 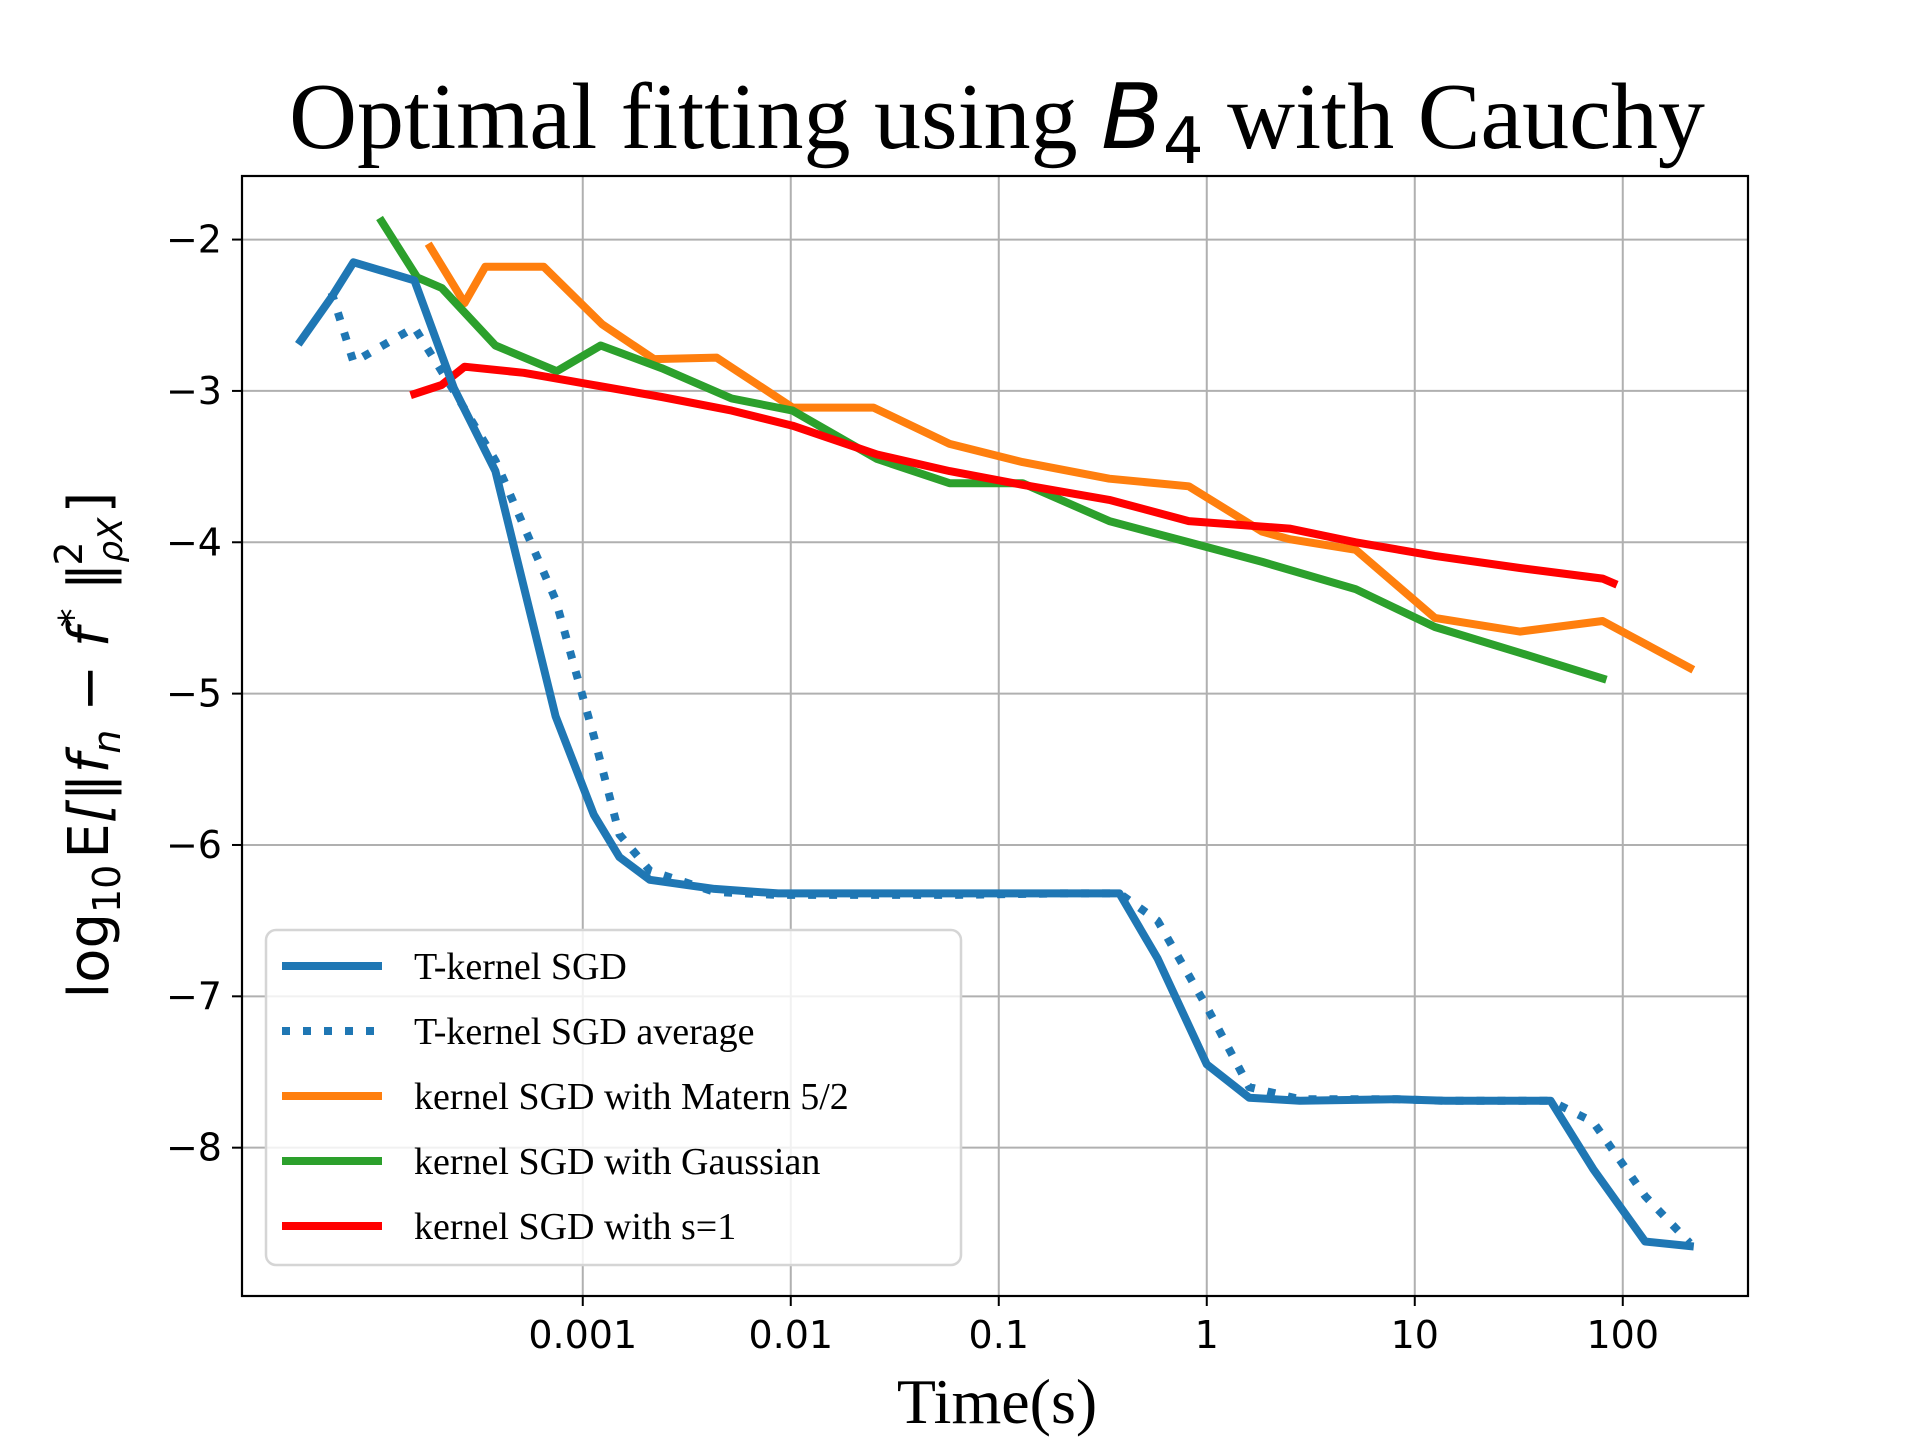 What do you see at coordinates (631, 1097) in the screenshot?
I see `legend-label: kernel SGD with Matern 5/2` at bounding box center [631, 1097].